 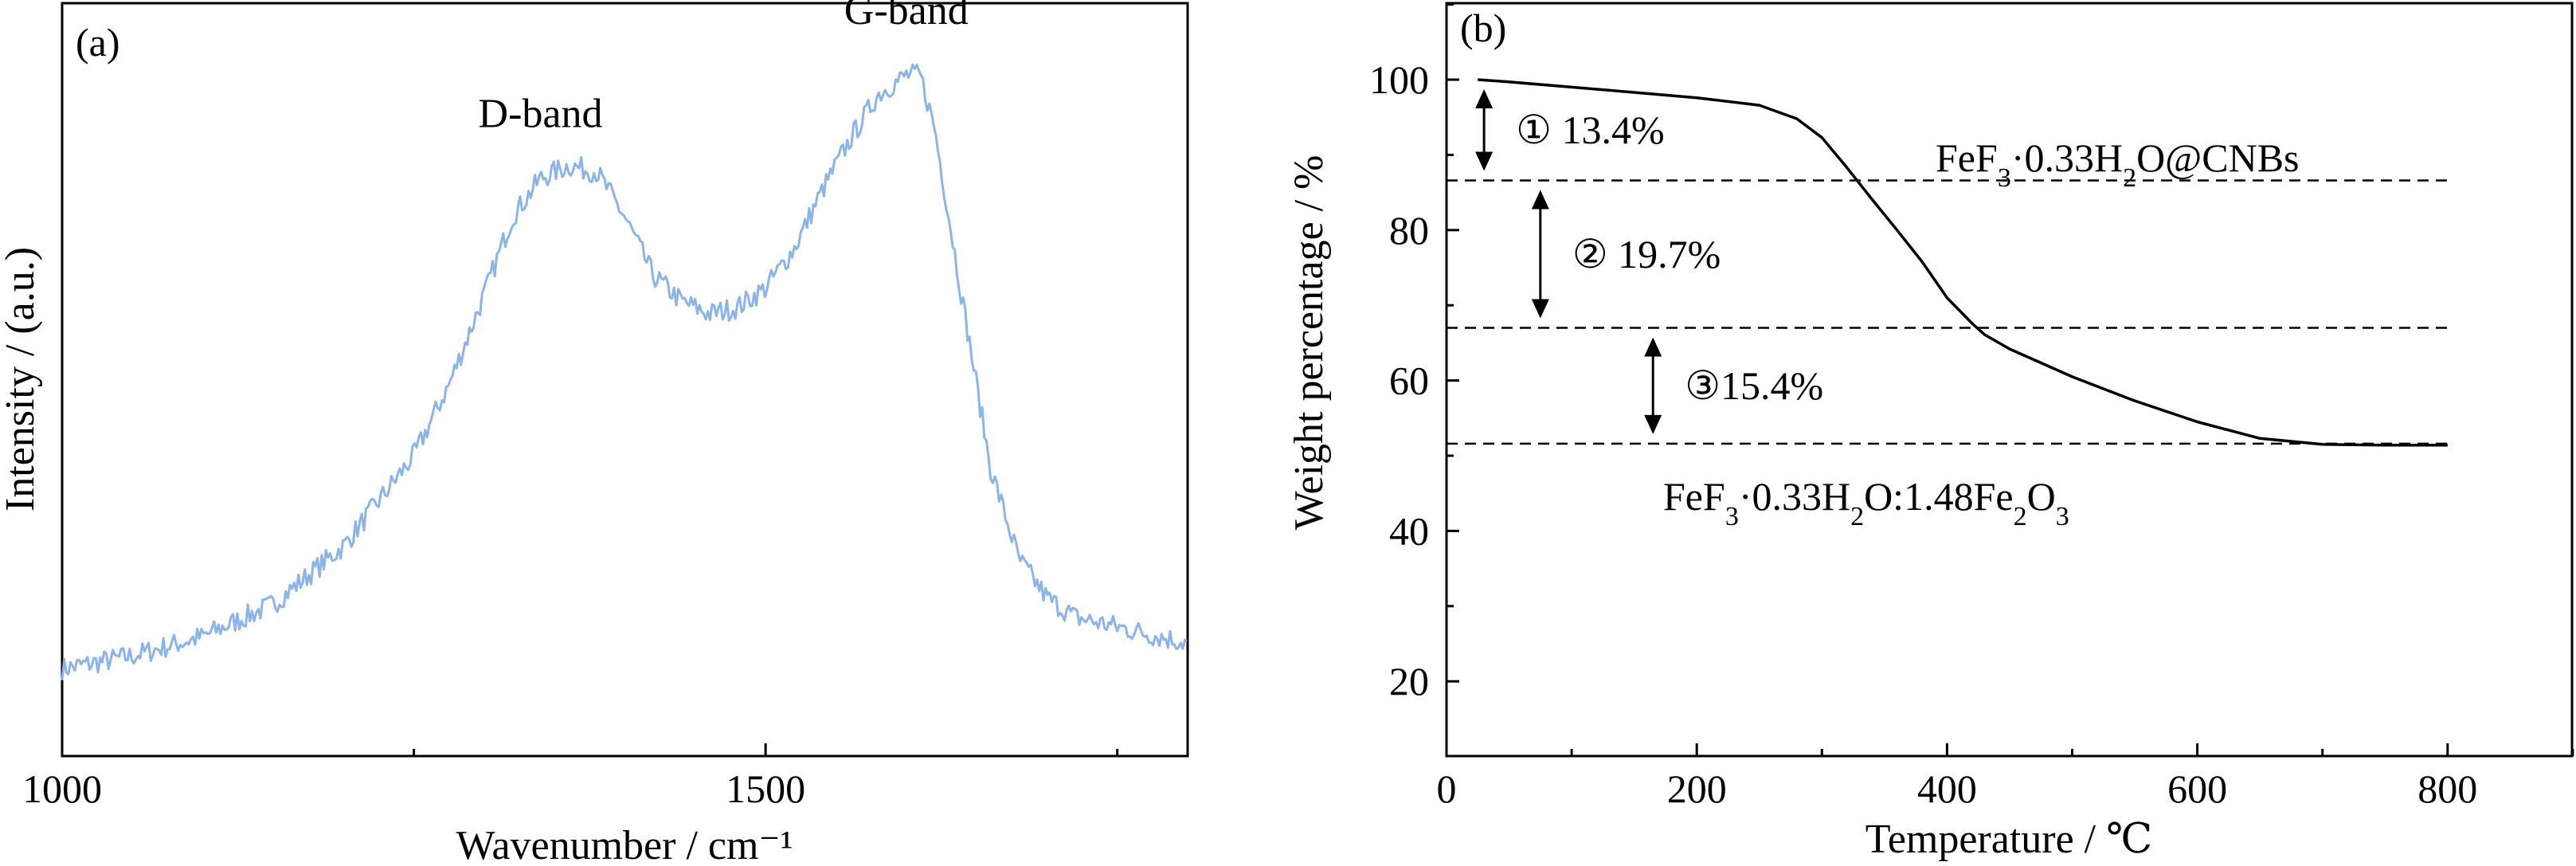 I want to click on step-1-arrow-head-up, so click(x=1484, y=98).